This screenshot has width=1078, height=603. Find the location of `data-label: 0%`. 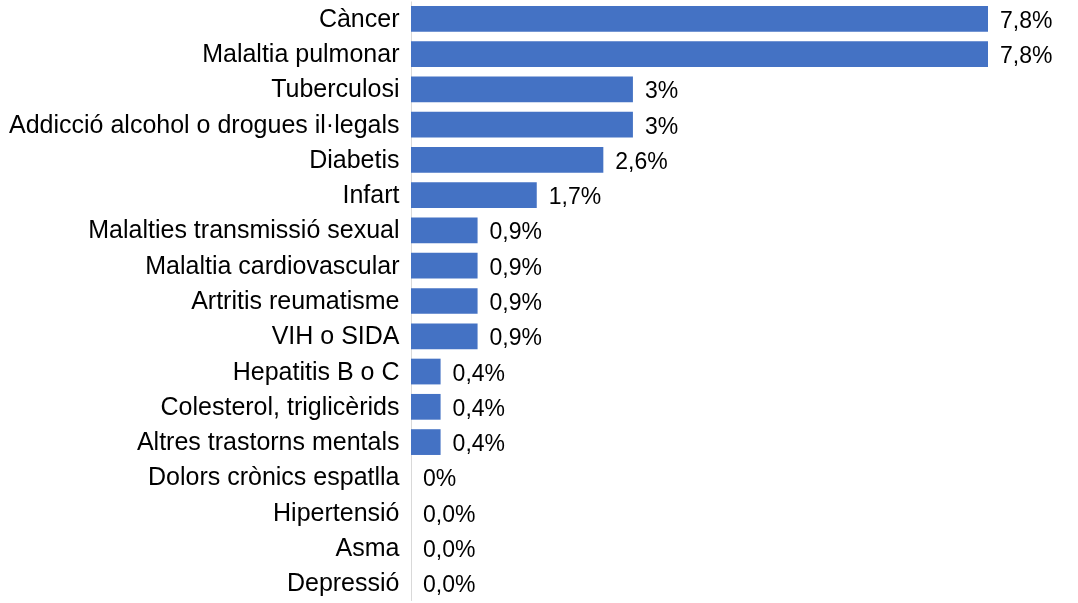

data-label: 0% is located at coordinates (440, 478).